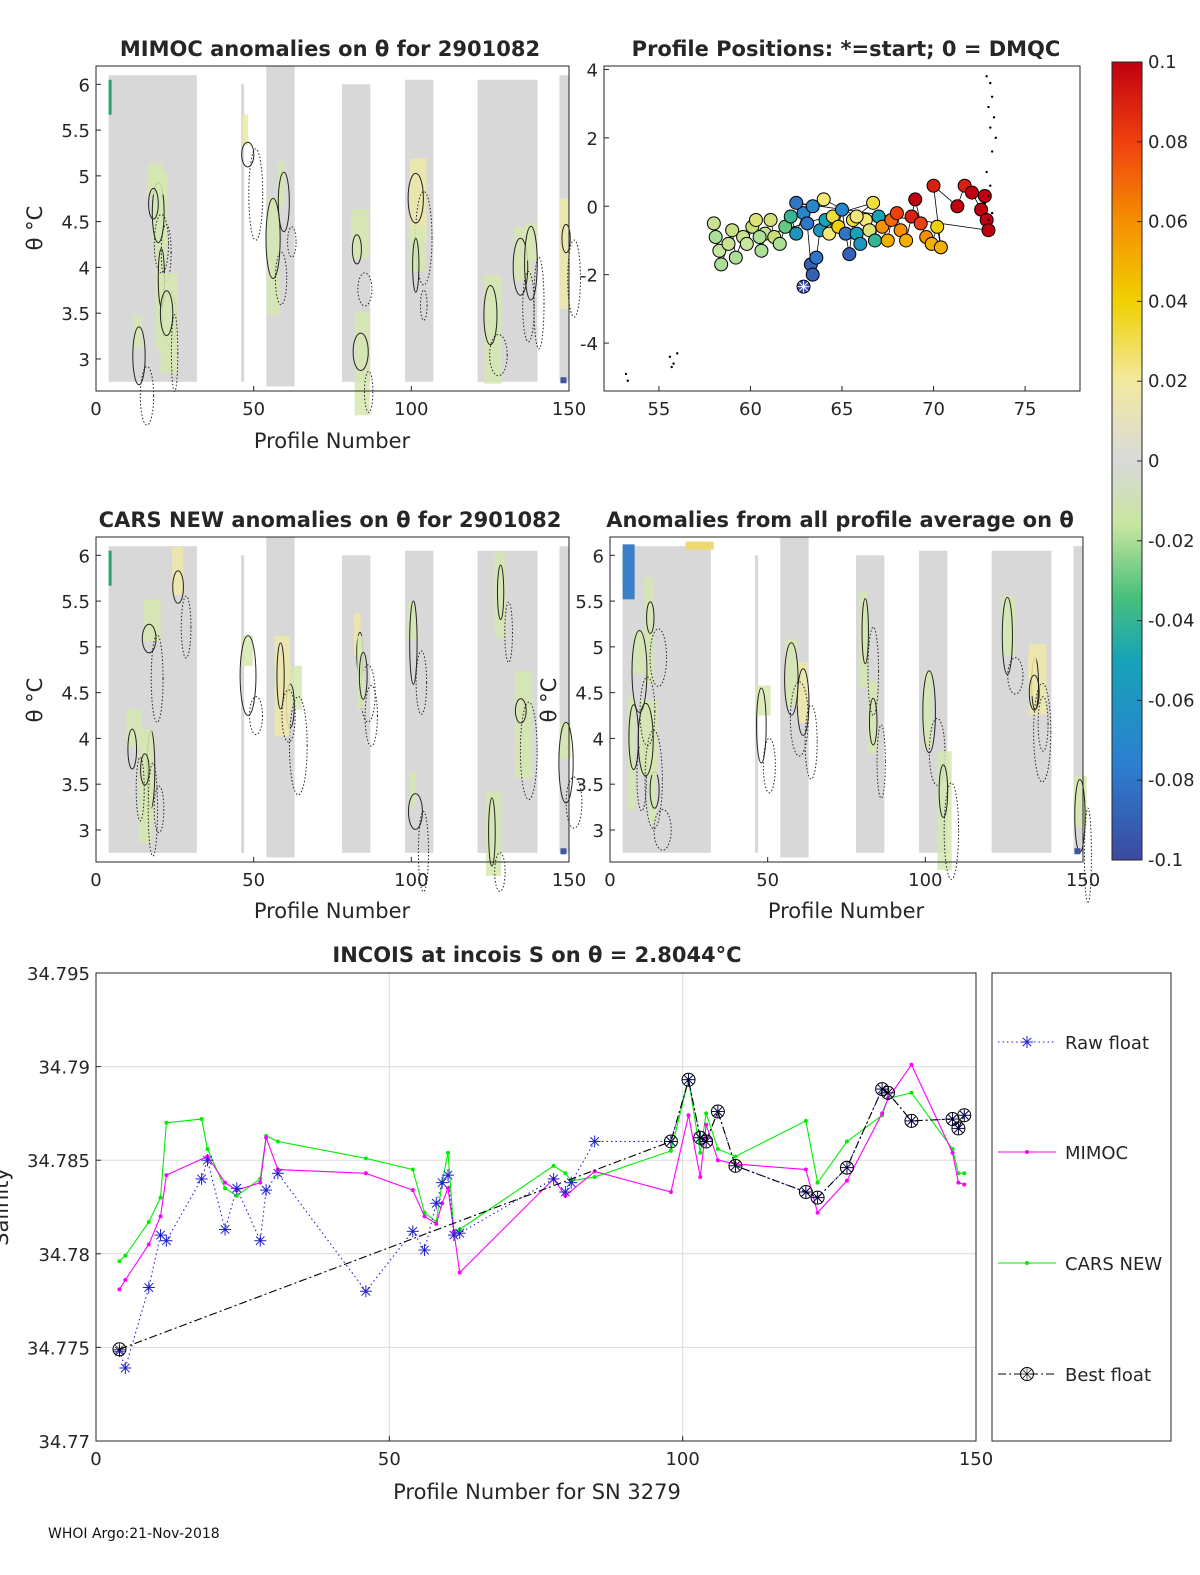 This screenshot has width=1200, height=1575. I want to click on x-tick-label: 55, so click(658, 409).